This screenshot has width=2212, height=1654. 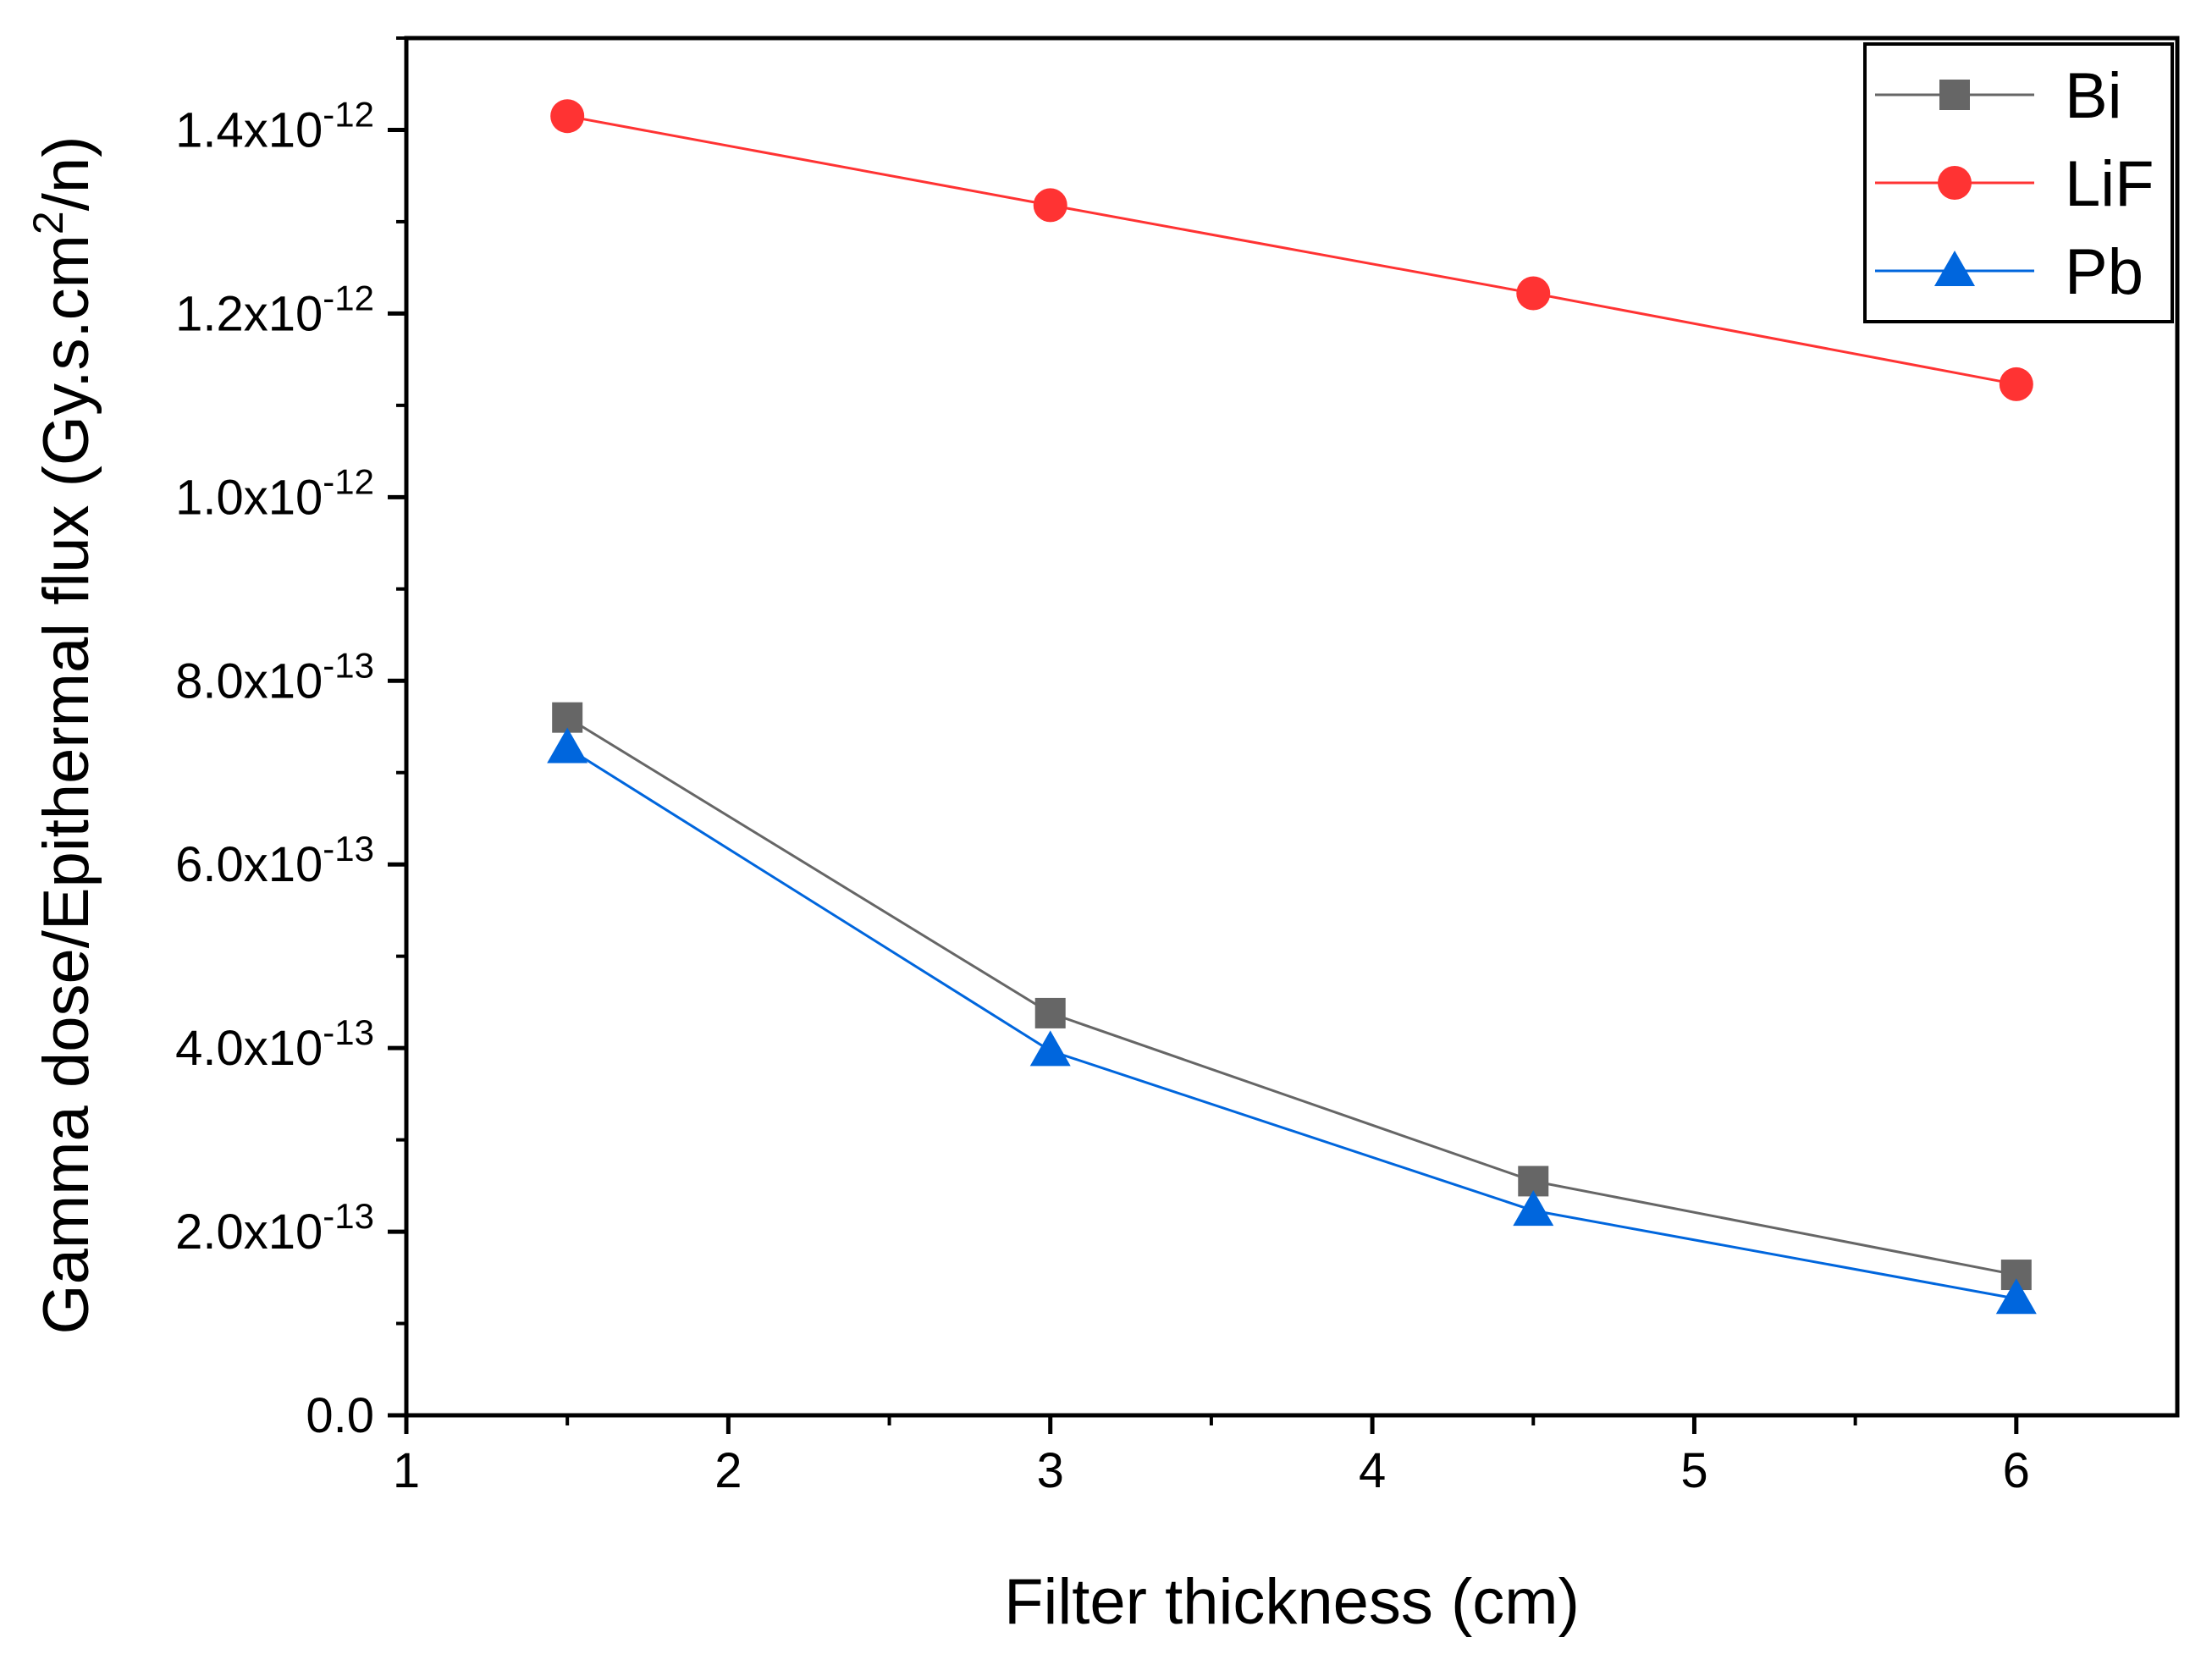 I want to click on y-tick-label: 8.0x10⁻¹³, so click(x=274, y=676).